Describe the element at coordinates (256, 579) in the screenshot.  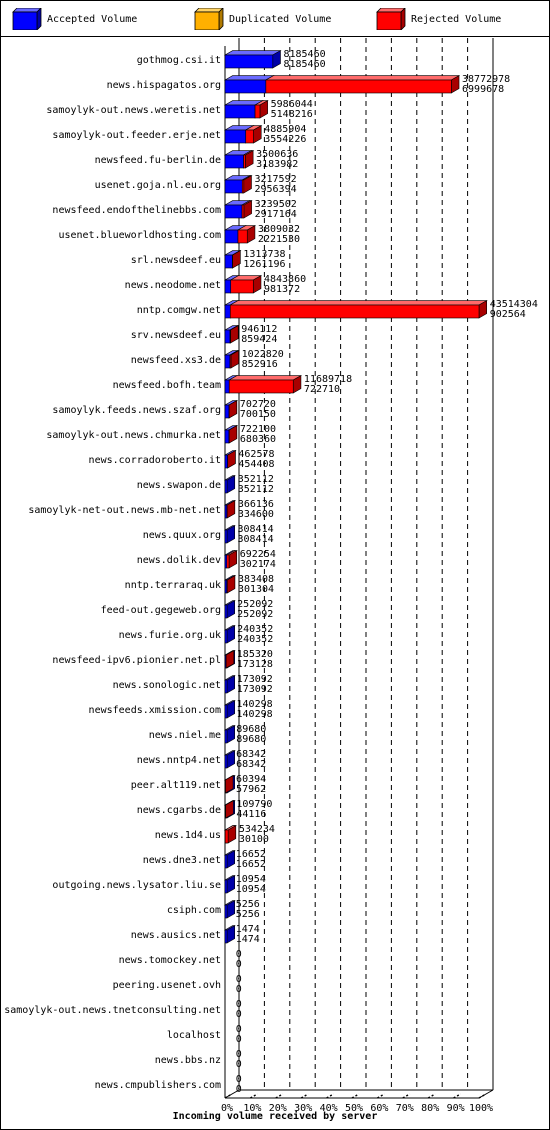
I see `data-label-total: 383408` at that location.